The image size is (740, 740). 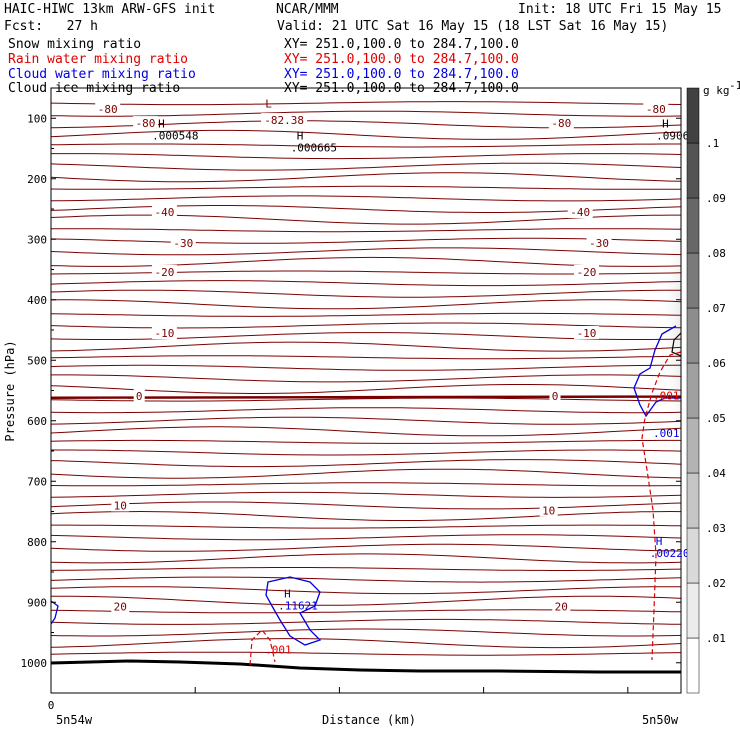 I want to click on x-end-location: 5n50w, so click(x=660, y=720).